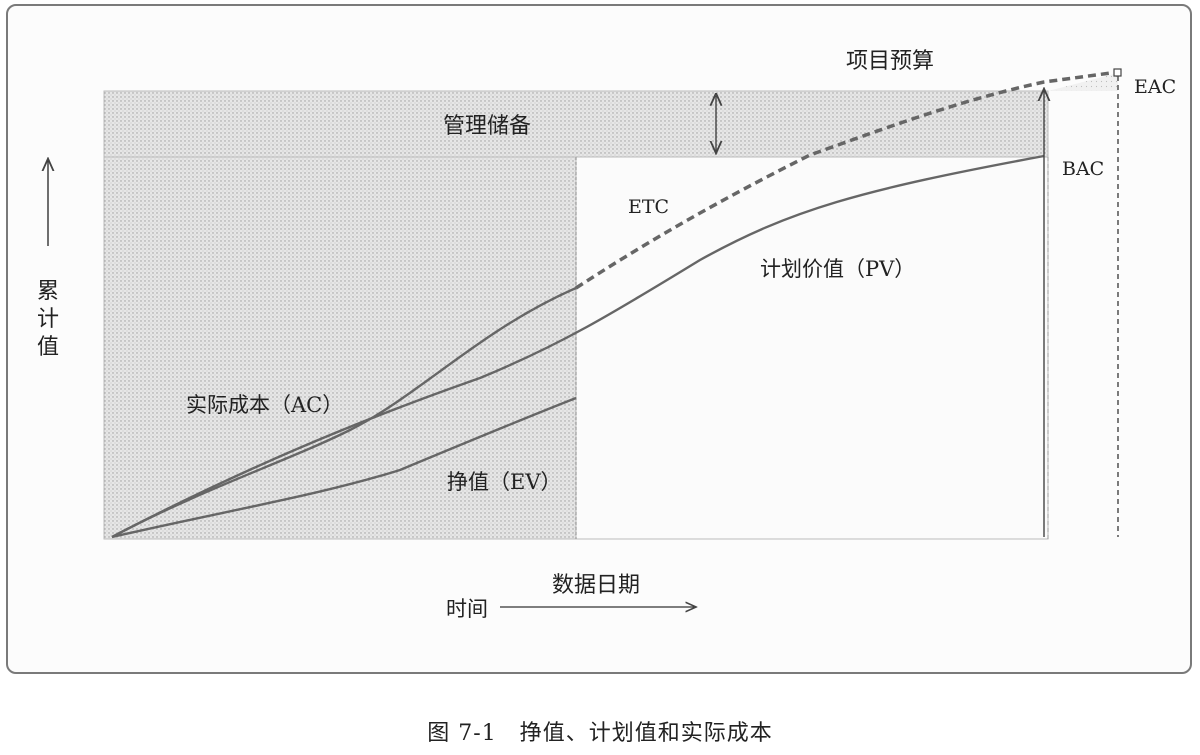 The height and width of the screenshot is (755, 1200). What do you see at coordinates (576, 124) in the screenshot?
I see `management-reserve-band` at bounding box center [576, 124].